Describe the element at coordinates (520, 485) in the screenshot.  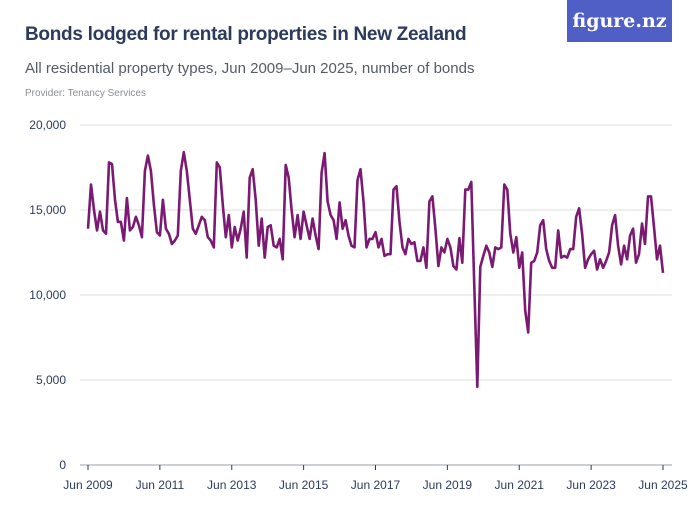
I see `x-tick-label: Jun 2021` at that location.